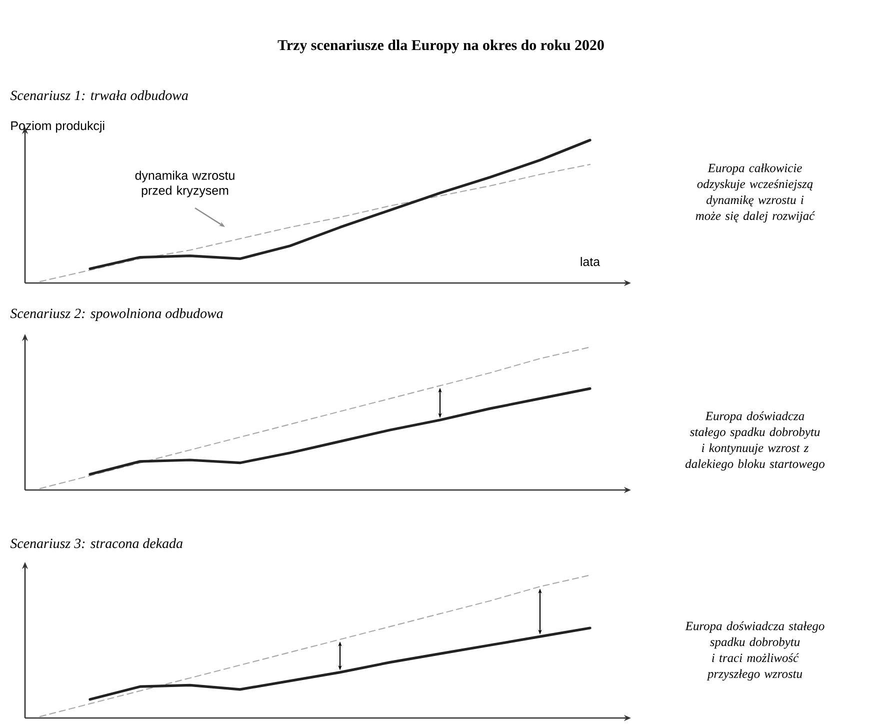 The image size is (882, 728). Describe the element at coordinates (184, 184) in the screenshot. I see `annotation: dynamika wzrostu przed kryzysem` at that location.